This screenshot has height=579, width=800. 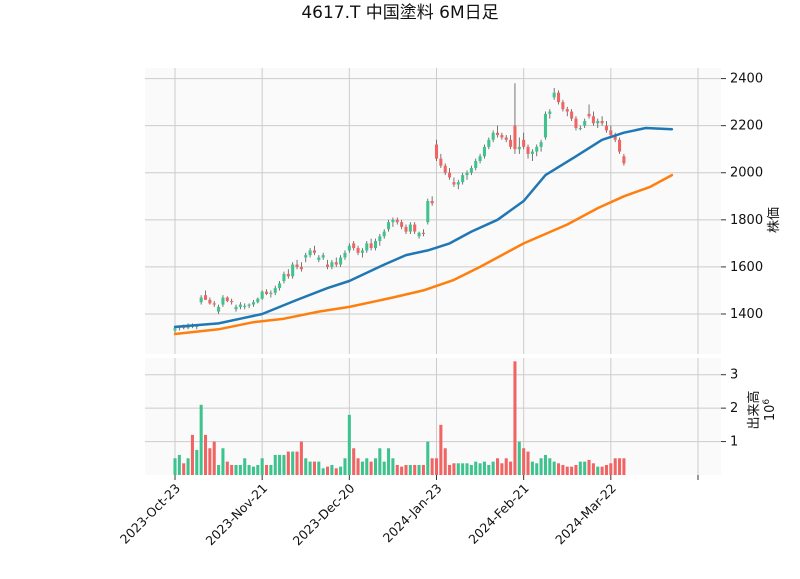 What do you see at coordinates (734, 408) in the screenshot?
I see `volume-tick-label: 2` at bounding box center [734, 408].